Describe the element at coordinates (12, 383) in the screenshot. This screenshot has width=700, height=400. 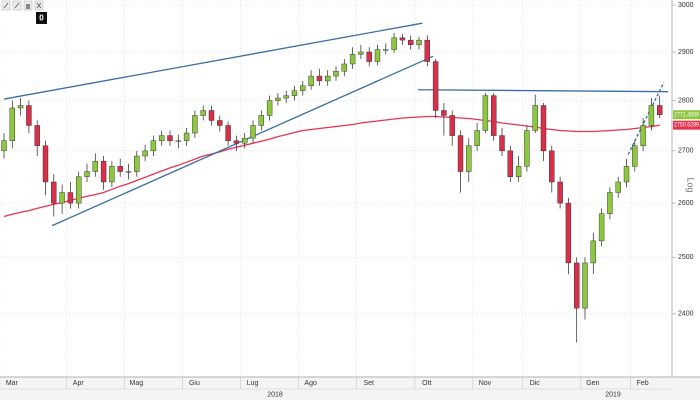
I see `x-tick-label: Mar` at that location.